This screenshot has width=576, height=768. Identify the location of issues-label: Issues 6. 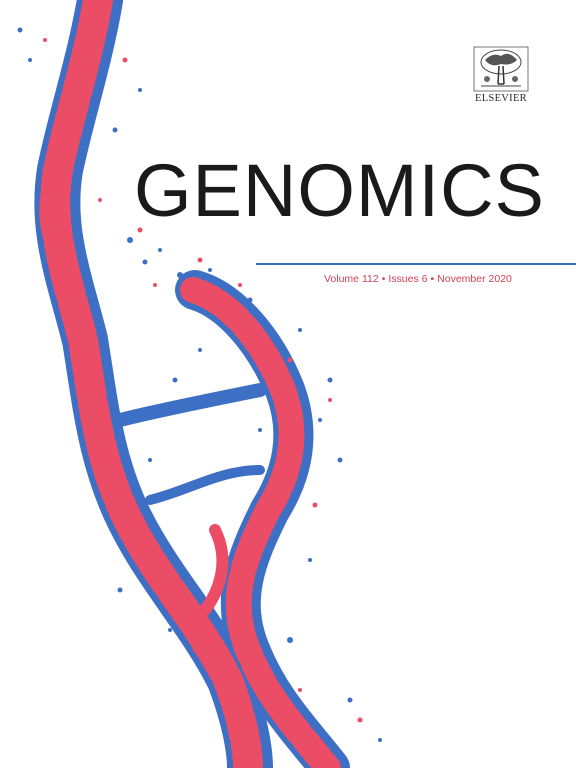
(408, 279).